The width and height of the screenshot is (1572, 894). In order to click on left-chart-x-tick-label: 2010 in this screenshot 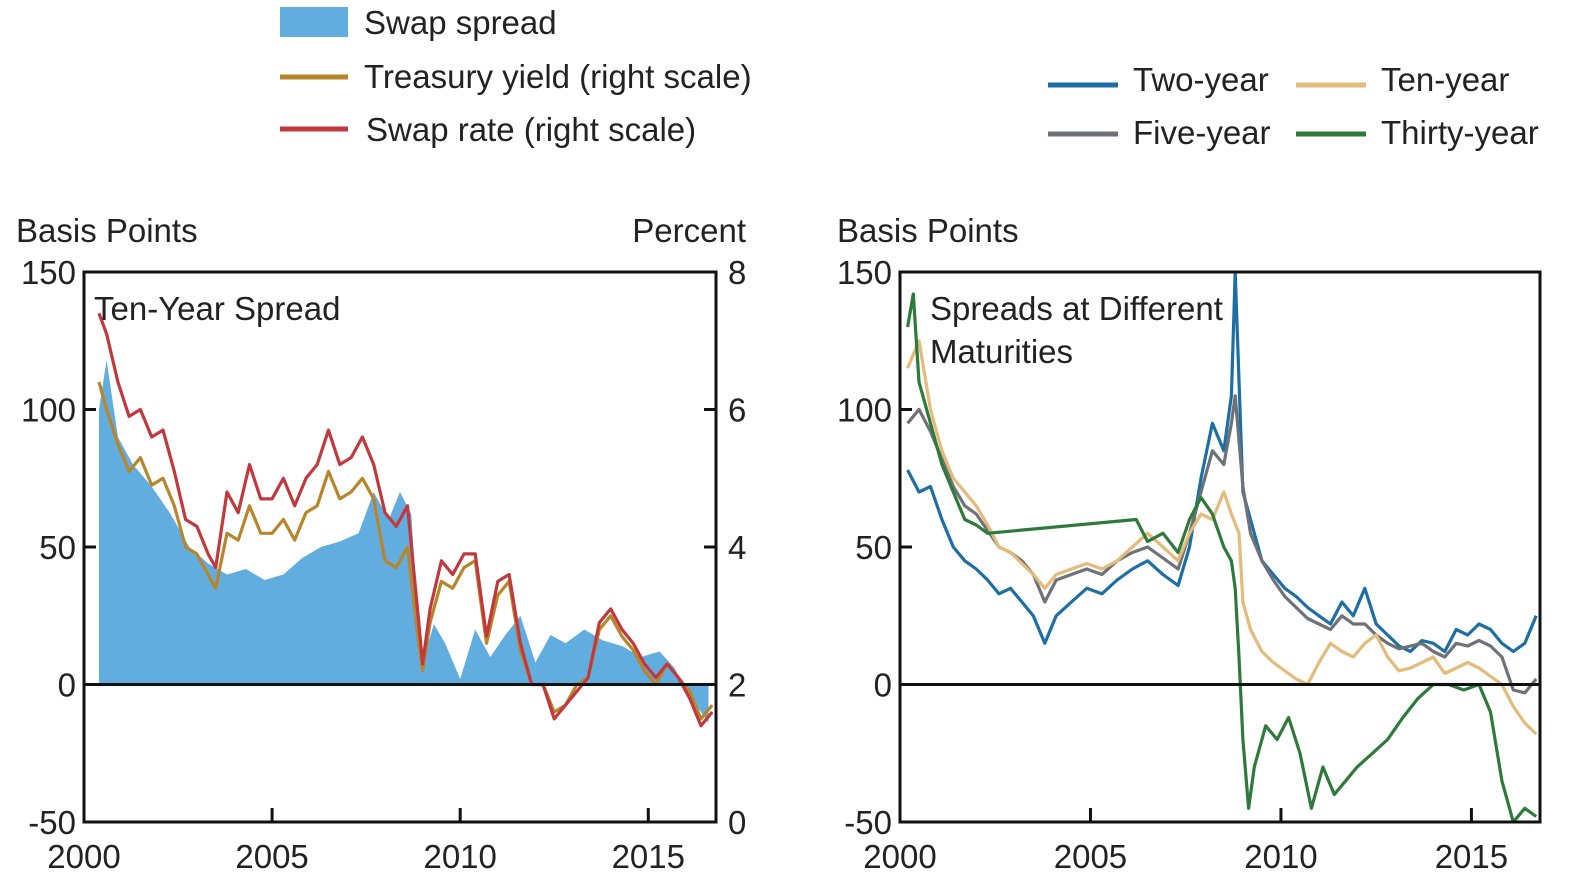, I will do `click(459, 856)`.